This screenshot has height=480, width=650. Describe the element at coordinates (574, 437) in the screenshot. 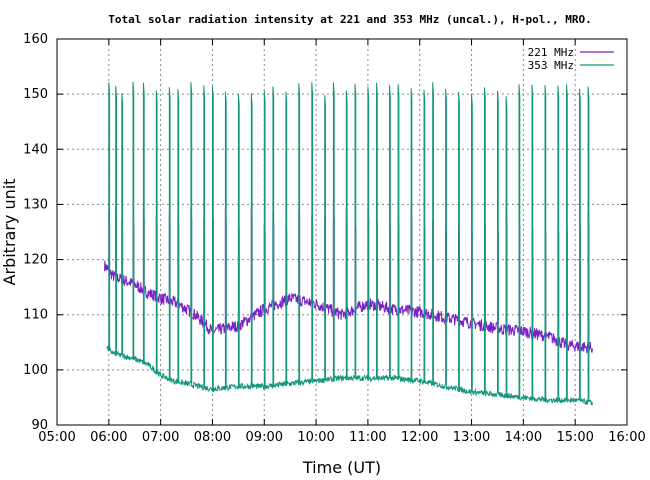

I see `x-tick-label: 15:00` at that location.